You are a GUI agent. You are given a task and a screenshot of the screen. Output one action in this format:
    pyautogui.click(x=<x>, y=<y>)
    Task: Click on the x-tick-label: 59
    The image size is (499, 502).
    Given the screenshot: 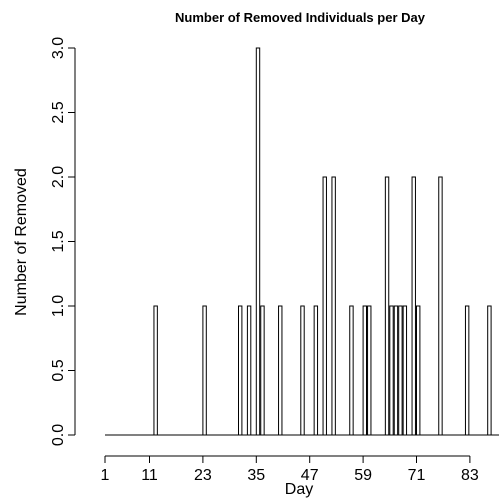 What is the action you would take?
    pyautogui.click(x=363, y=475)
    